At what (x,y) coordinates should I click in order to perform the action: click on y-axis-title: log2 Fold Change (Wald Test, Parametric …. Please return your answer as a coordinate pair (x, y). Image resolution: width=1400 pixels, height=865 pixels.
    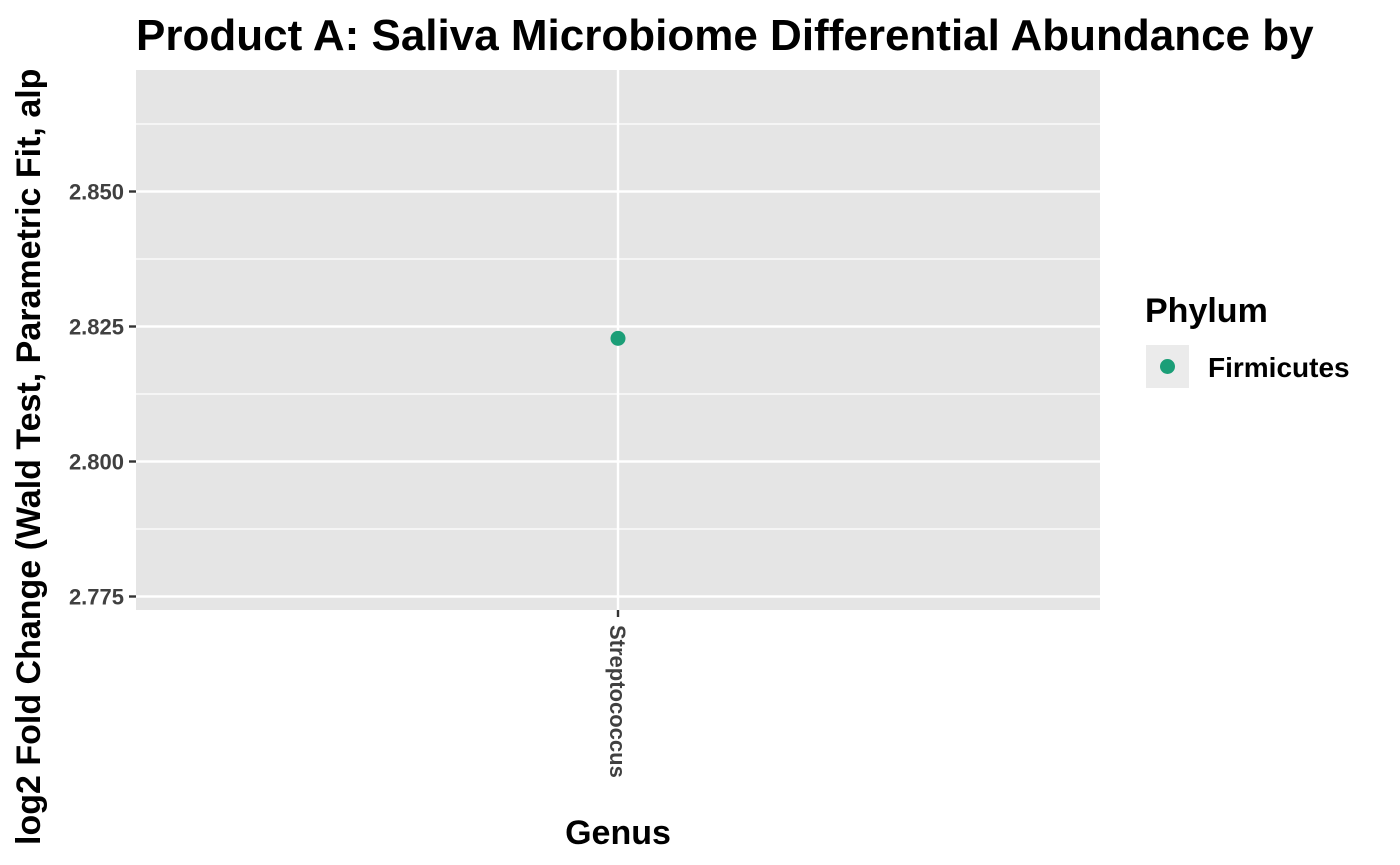
    Looking at the image, I should click on (29, 457).